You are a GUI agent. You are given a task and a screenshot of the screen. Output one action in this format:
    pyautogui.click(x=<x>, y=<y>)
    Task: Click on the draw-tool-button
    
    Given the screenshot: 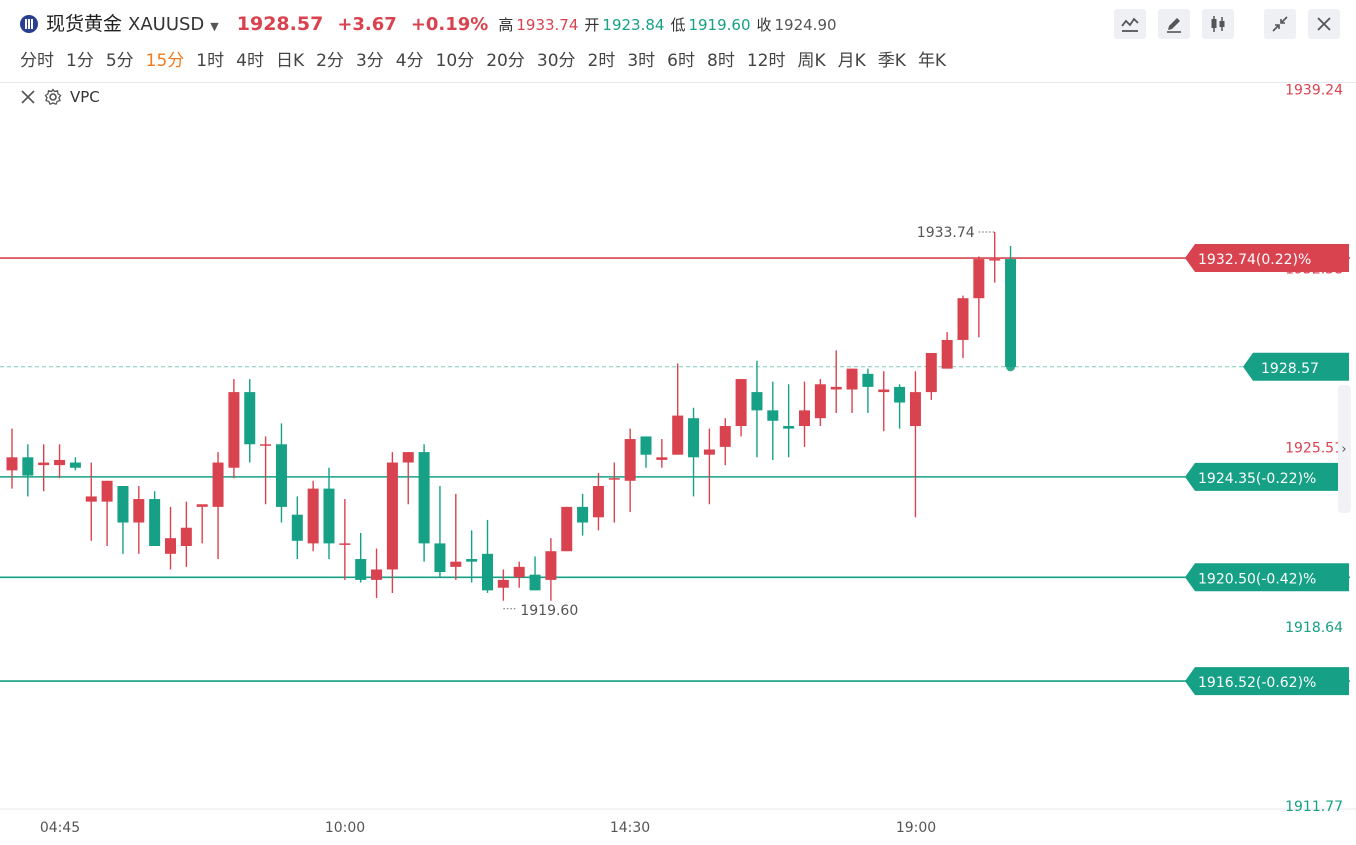 What is the action you would take?
    pyautogui.click(x=1174, y=24)
    